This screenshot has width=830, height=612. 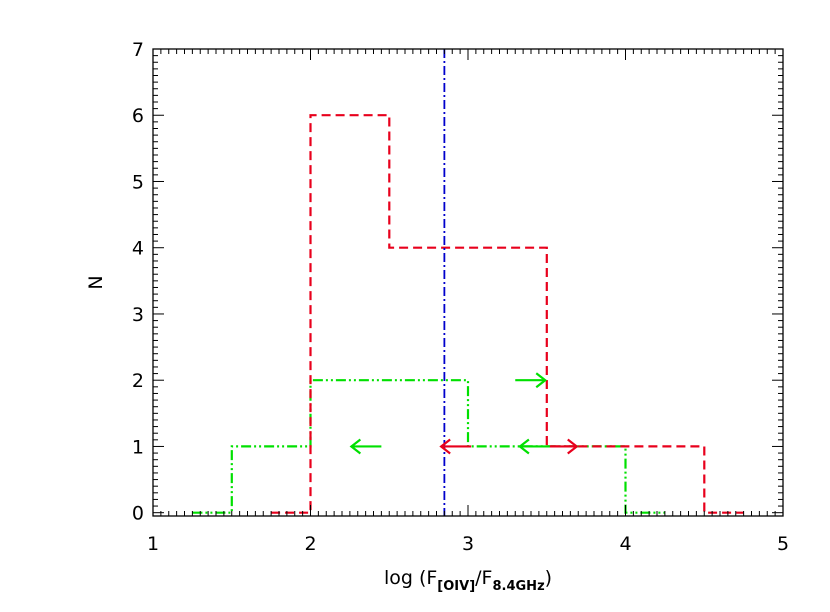 I want to click on x-title-suffix: ), so click(x=548, y=578).